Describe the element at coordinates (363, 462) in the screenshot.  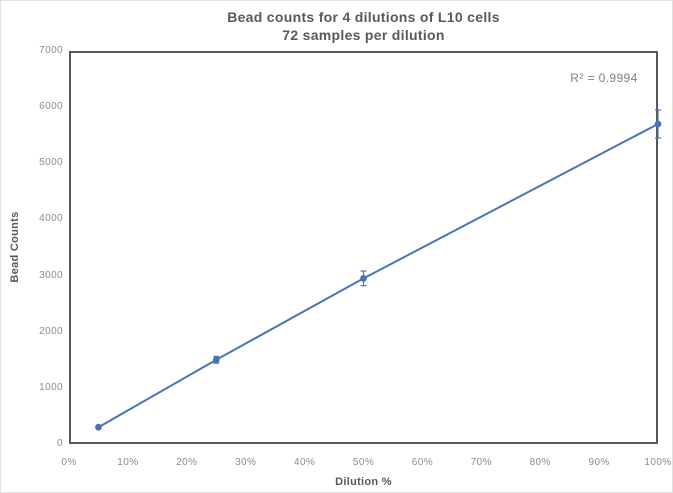
I see `x-tick-label: 50%` at that location.